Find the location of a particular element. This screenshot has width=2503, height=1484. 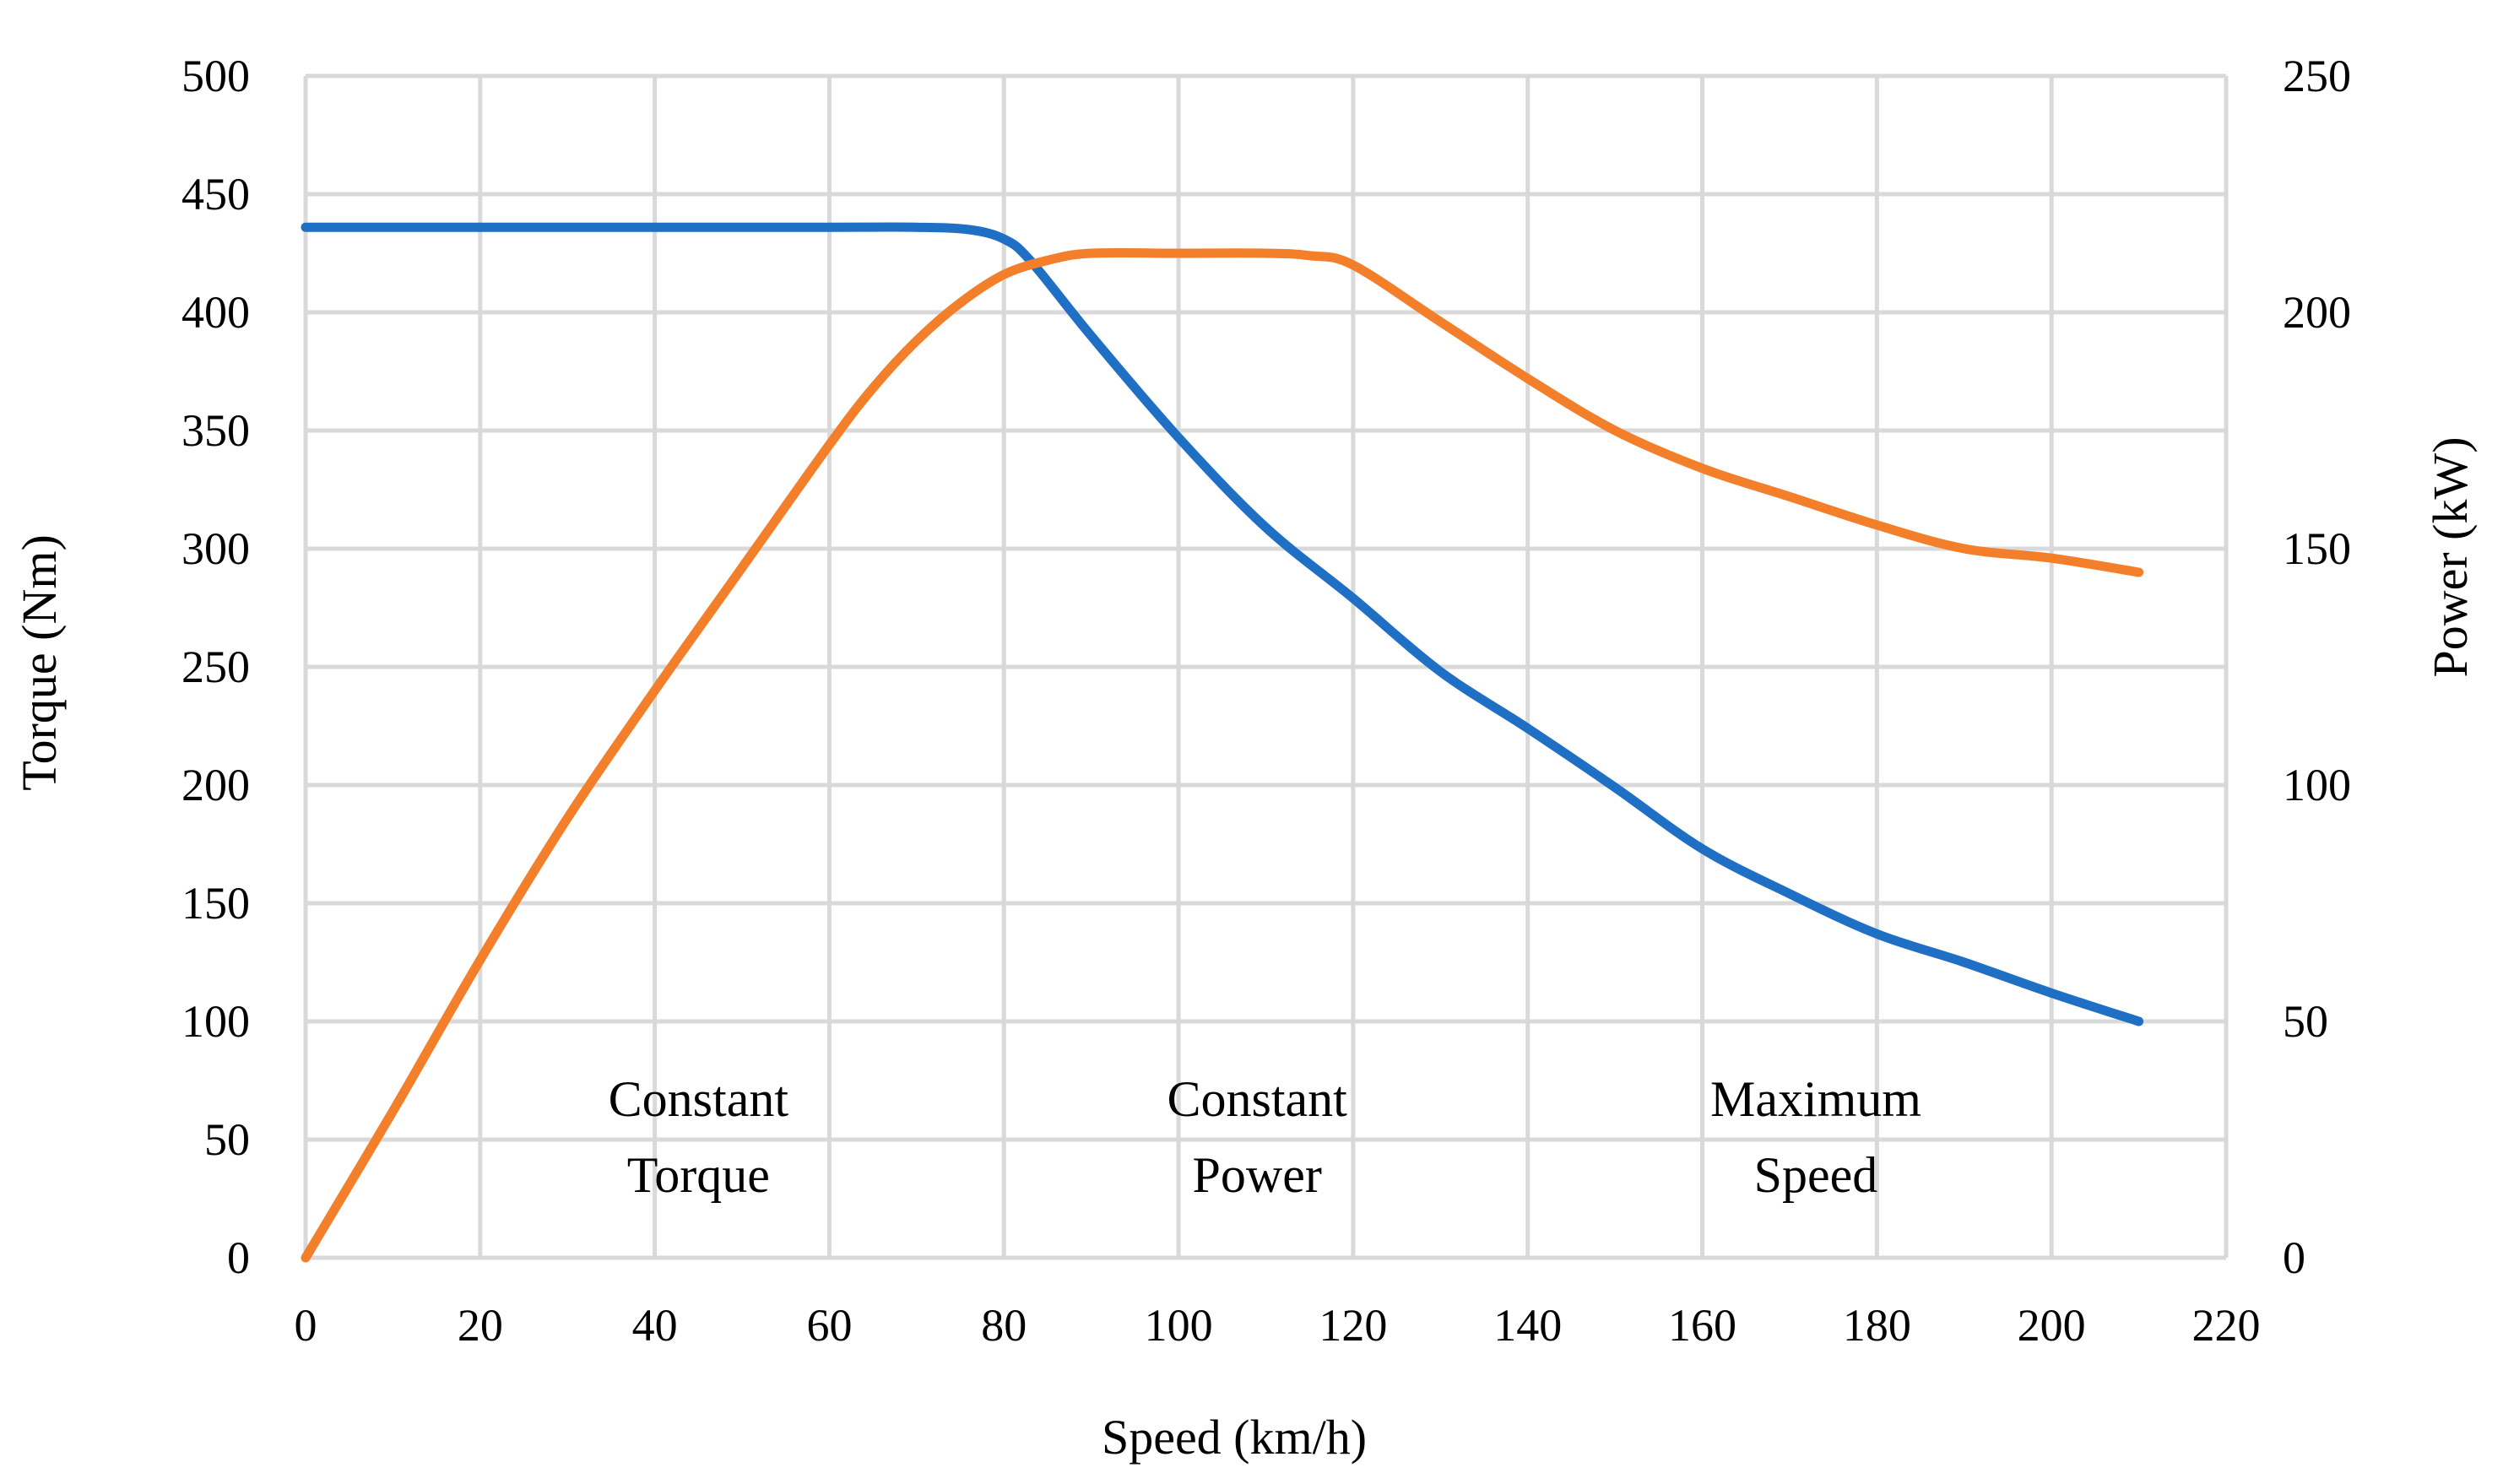

y-tick-label: 50 is located at coordinates (227, 1139).